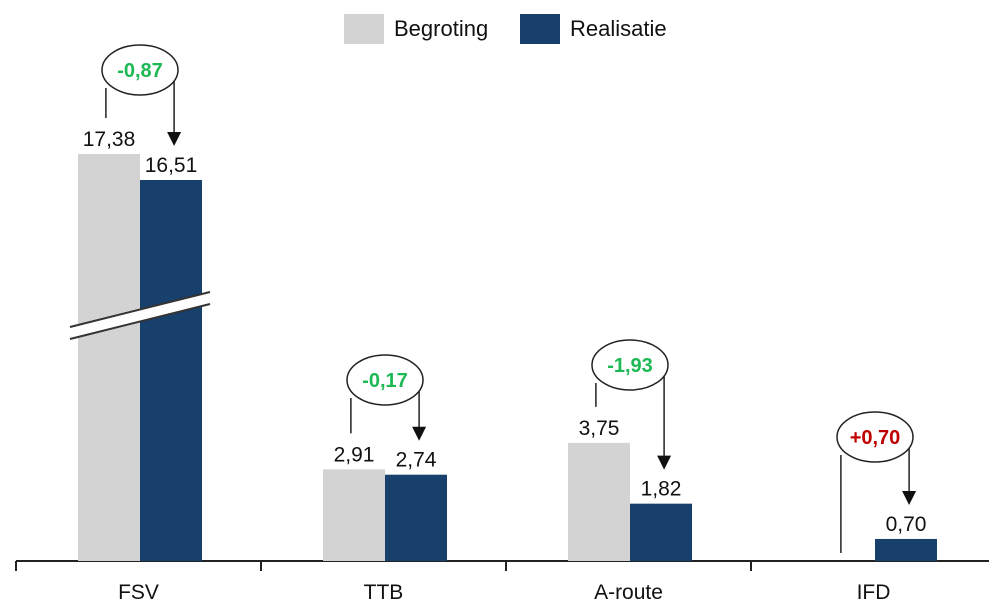  I want to click on legend: Begroting Realisatie, so click(494, 29).